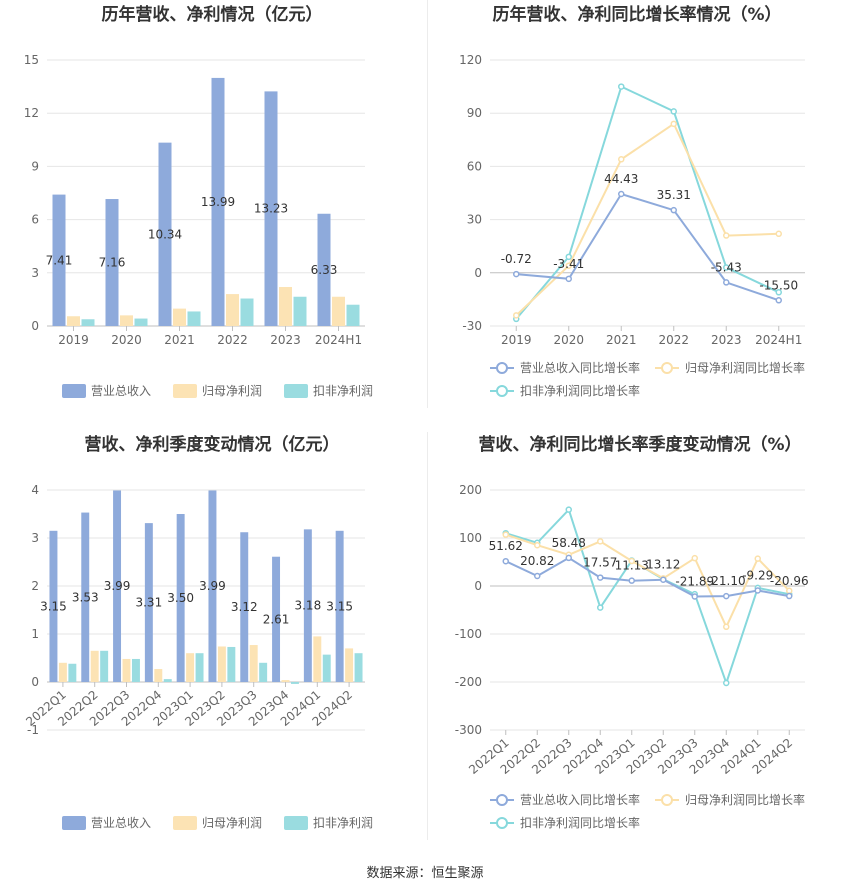 This screenshot has height=891, width=850. Describe the element at coordinates (639, 444) in the screenshot. I see `chart-title: 营收、净利同比增长率季度变动情况（%）` at that location.